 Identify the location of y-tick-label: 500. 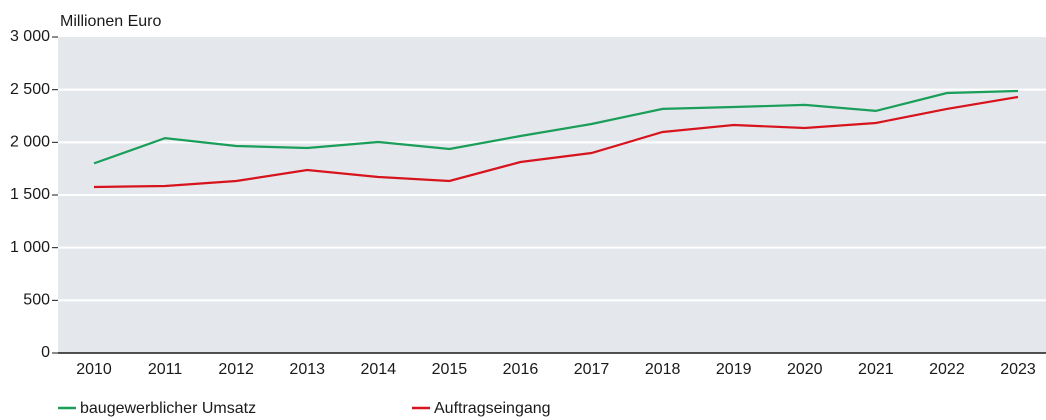
(36, 300).